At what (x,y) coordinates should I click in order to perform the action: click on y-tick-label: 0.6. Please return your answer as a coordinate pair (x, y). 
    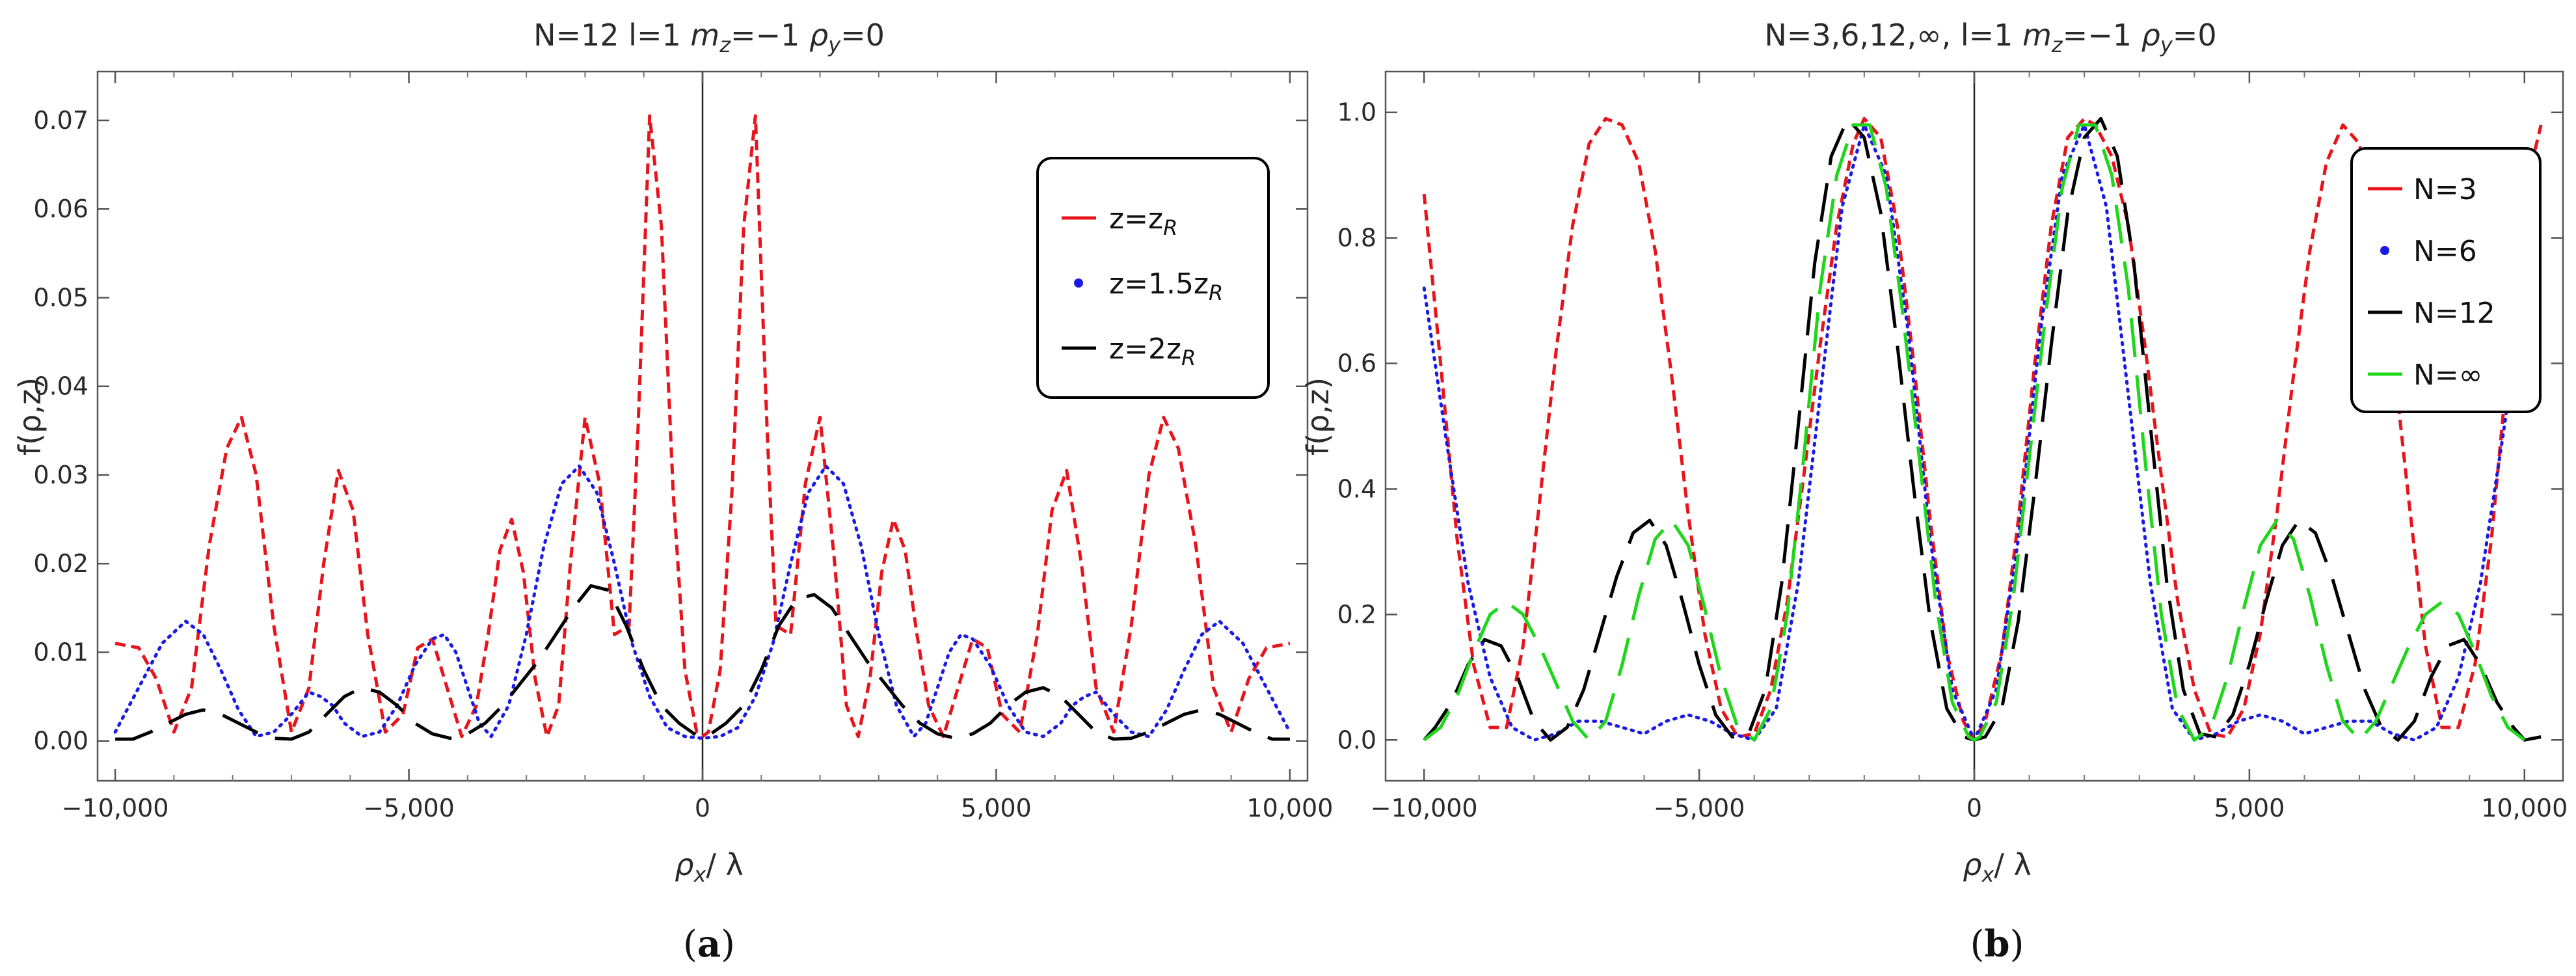
    Looking at the image, I should click on (1356, 363).